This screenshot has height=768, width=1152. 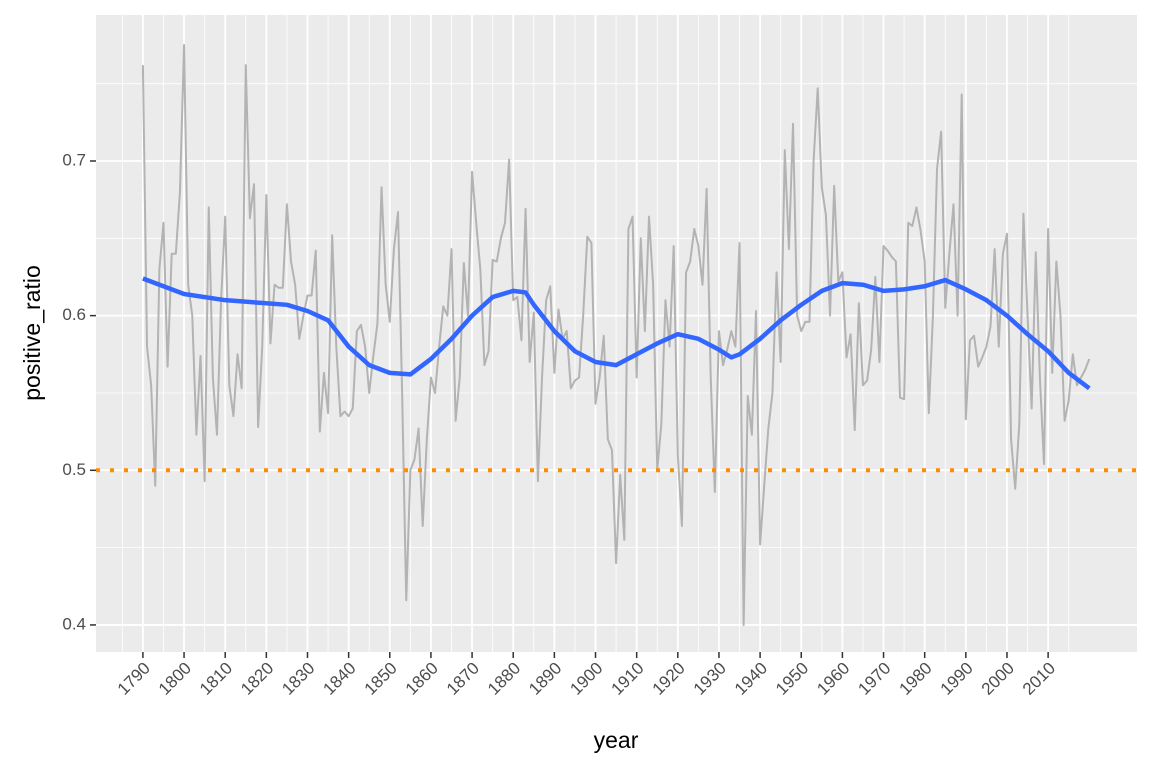 What do you see at coordinates (627, 679) in the screenshot?
I see `x-tick-label: 1910` at bounding box center [627, 679].